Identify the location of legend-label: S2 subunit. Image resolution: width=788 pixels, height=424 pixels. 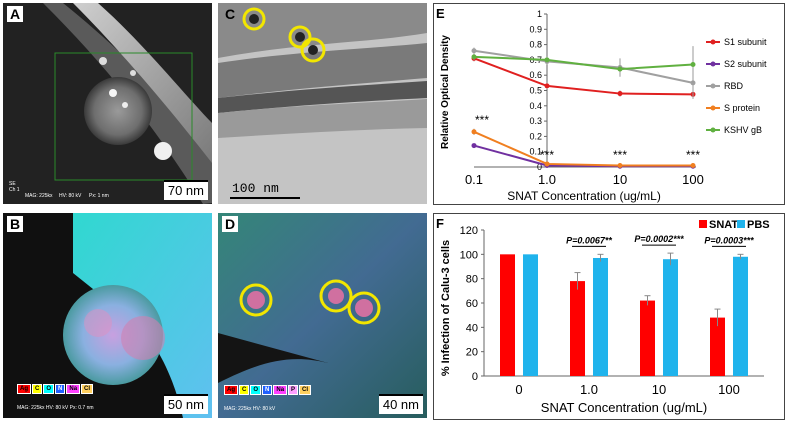
(745, 64).